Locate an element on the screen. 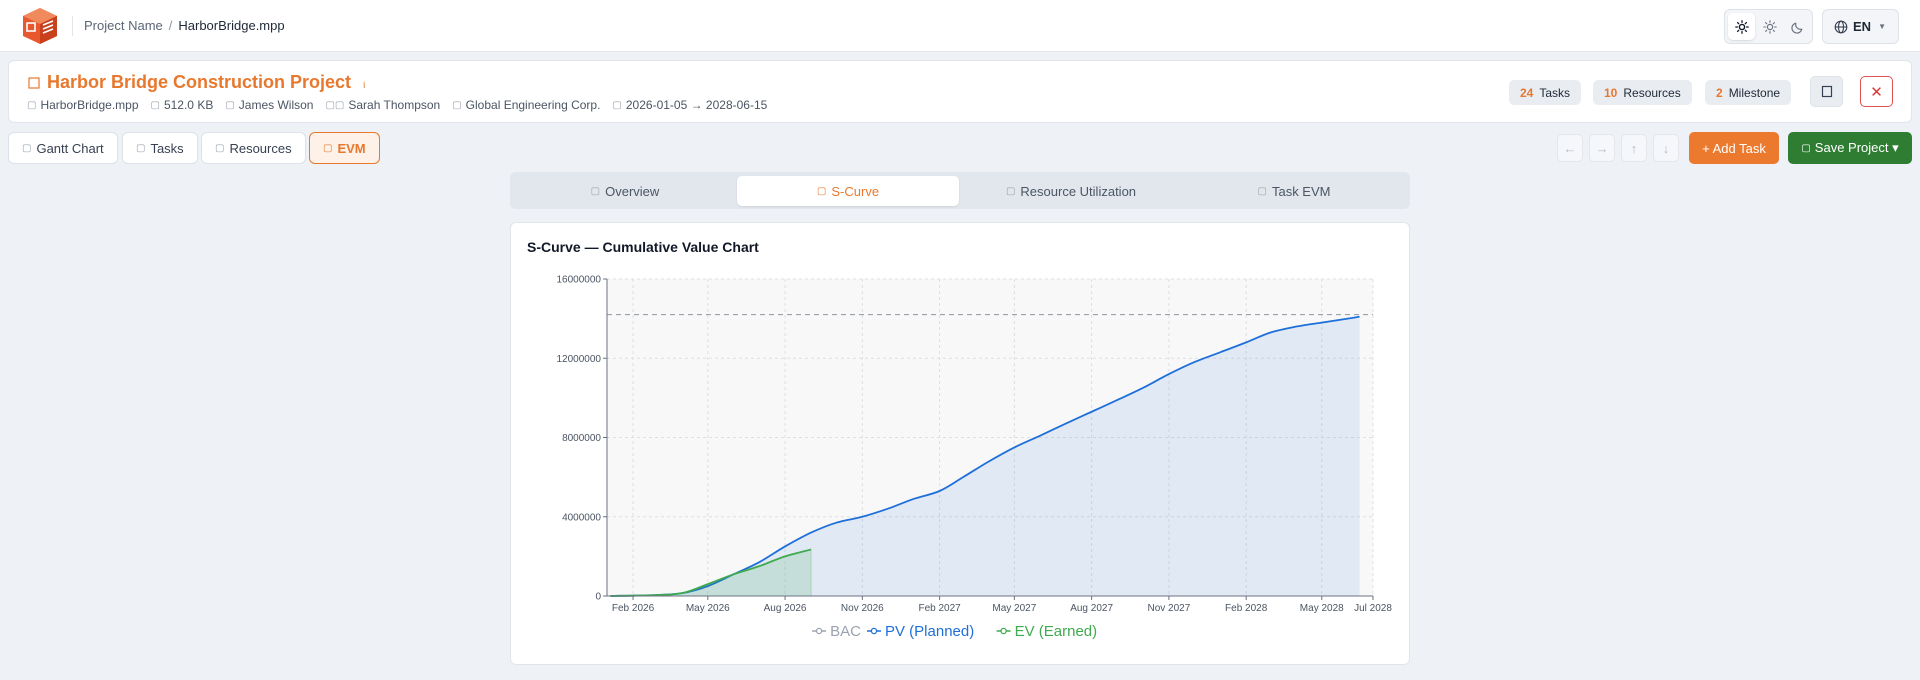 This screenshot has height=680, width=1920. theme-light-button is located at coordinates (1769, 26).